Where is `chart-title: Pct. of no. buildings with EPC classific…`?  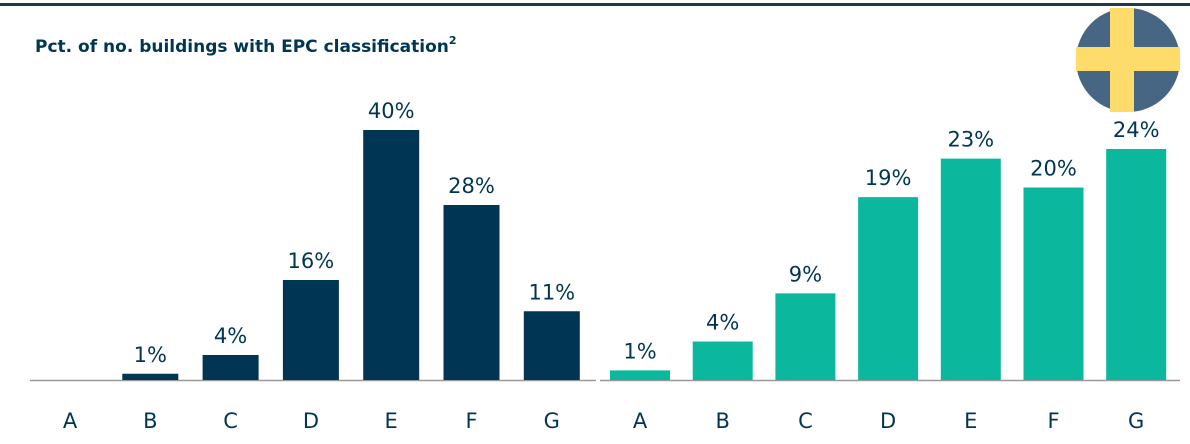 chart-title: Pct. of no. buildings with EPC classific… is located at coordinates (246, 45).